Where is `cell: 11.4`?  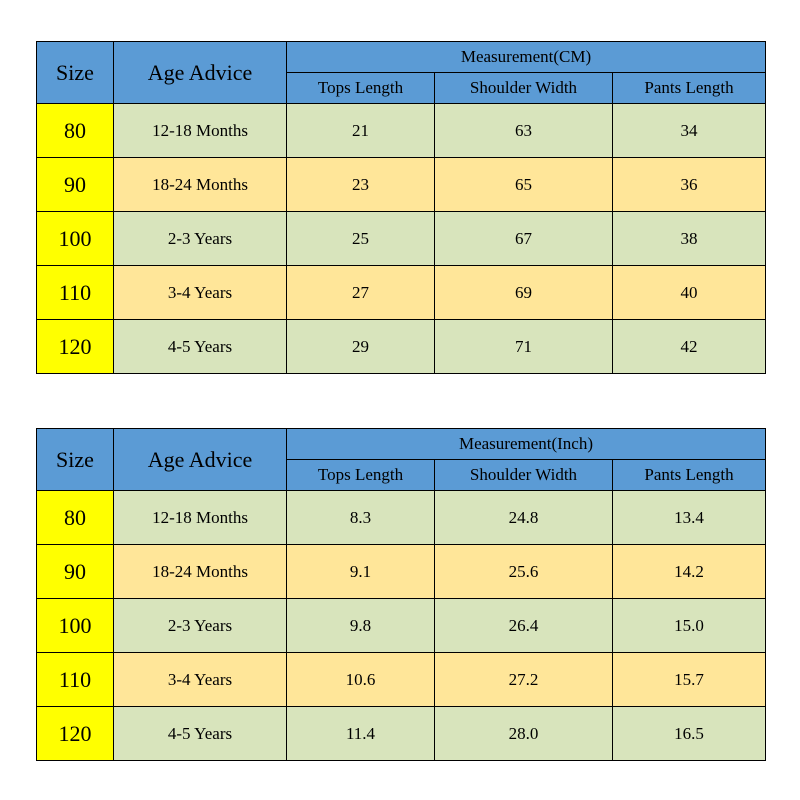 cell: 11.4 is located at coordinates (360, 733).